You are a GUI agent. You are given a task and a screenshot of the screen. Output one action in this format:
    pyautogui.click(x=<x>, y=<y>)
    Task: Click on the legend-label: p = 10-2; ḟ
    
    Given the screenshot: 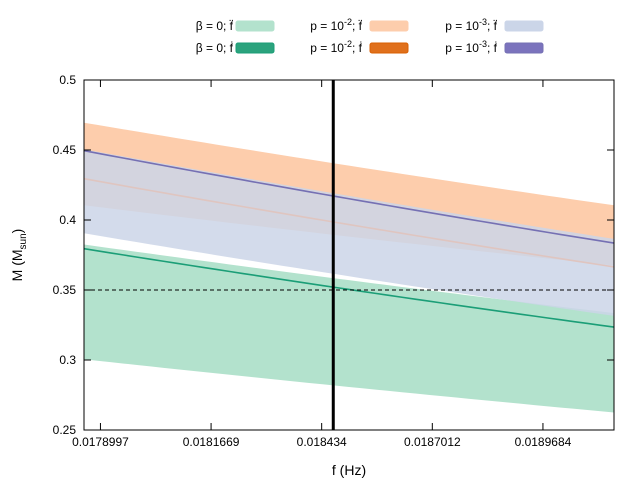 What is the action you would take?
    pyautogui.click(x=336, y=47)
    